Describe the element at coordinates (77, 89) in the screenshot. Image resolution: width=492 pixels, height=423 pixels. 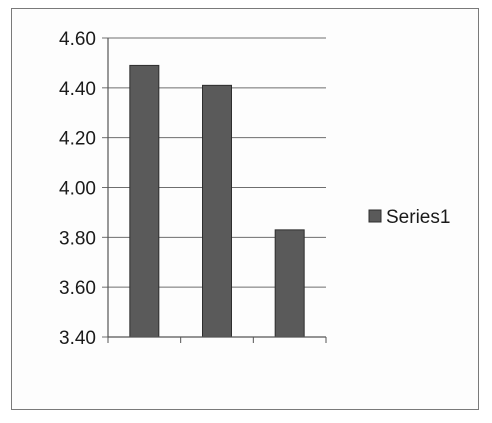
I see `y-tick-label: 4.40` at that location.